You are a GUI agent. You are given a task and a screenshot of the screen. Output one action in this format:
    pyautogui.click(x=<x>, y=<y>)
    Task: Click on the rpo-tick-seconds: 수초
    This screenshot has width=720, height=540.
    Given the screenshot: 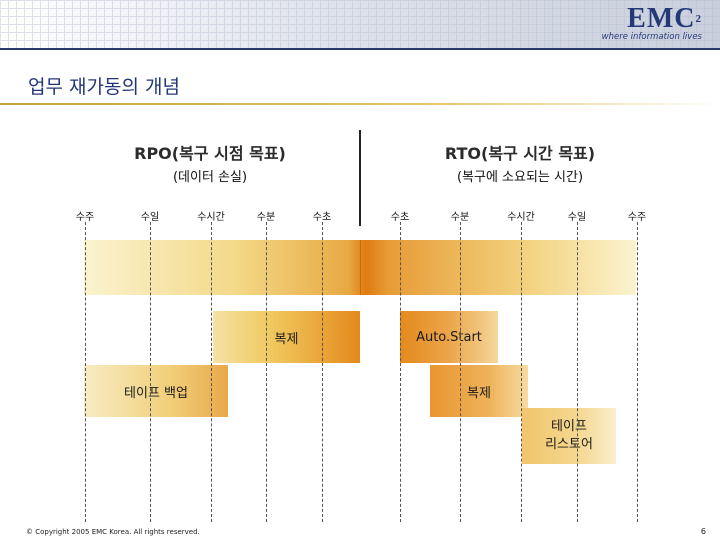 What is the action you would take?
    pyautogui.click(x=322, y=217)
    